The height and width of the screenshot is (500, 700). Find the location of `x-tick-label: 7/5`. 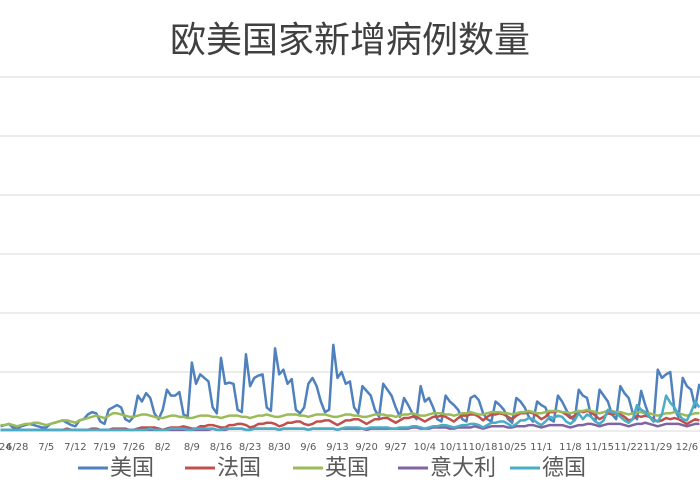

x-tick-label: 7/5 is located at coordinates (46, 447).